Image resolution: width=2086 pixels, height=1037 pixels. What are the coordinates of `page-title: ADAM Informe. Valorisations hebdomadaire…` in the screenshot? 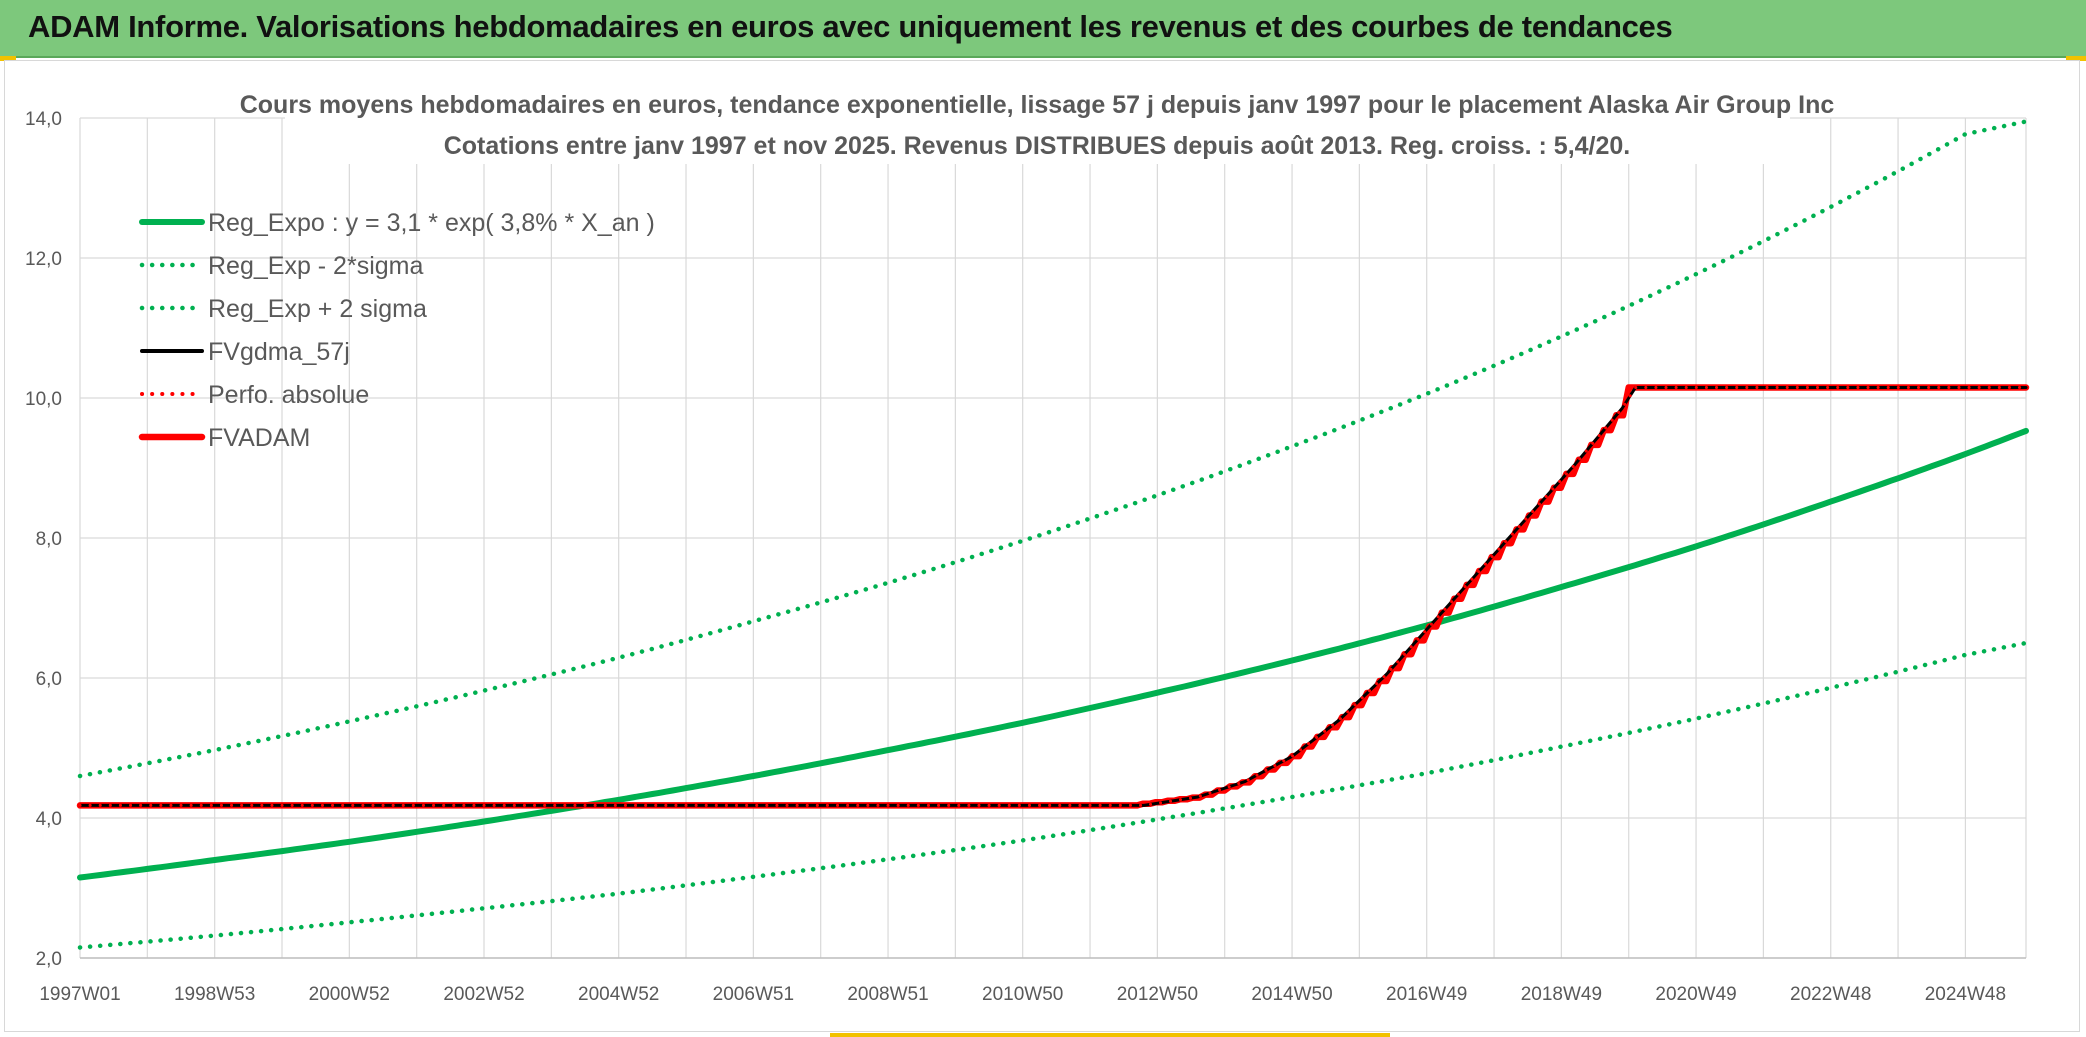 It's located at (850, 26).